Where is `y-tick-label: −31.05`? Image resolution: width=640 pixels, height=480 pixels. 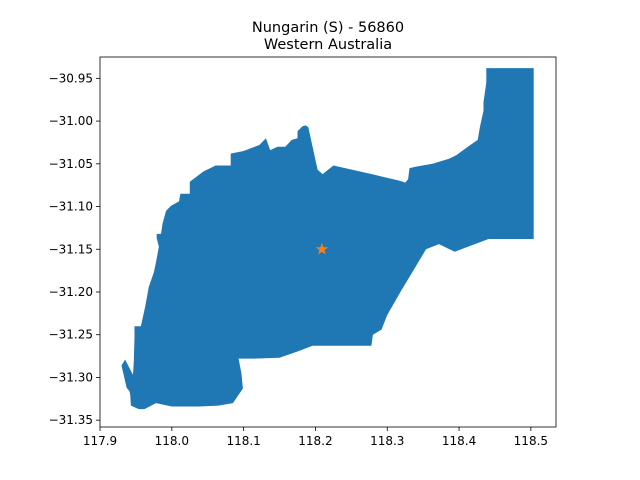
y-tick-label: −31.05 is located at coordinates (71, 164).